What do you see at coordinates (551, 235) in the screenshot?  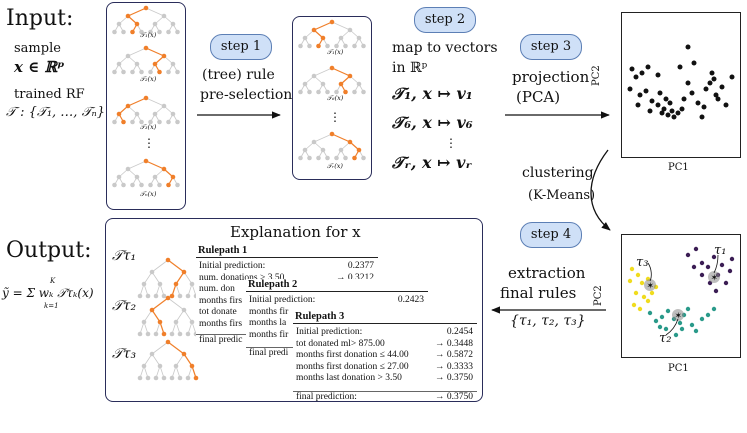 I see `step4-badge: step 4` at bounding box center [551, 235].